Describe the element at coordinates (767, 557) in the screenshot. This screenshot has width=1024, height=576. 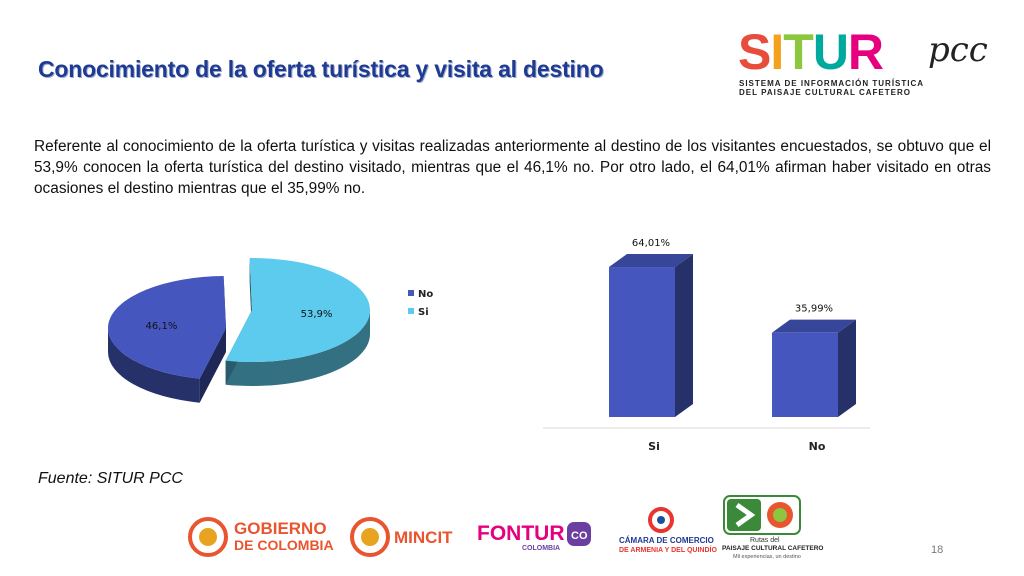
I see `rutas-line3: Mil experiencias, un destino` at that location.